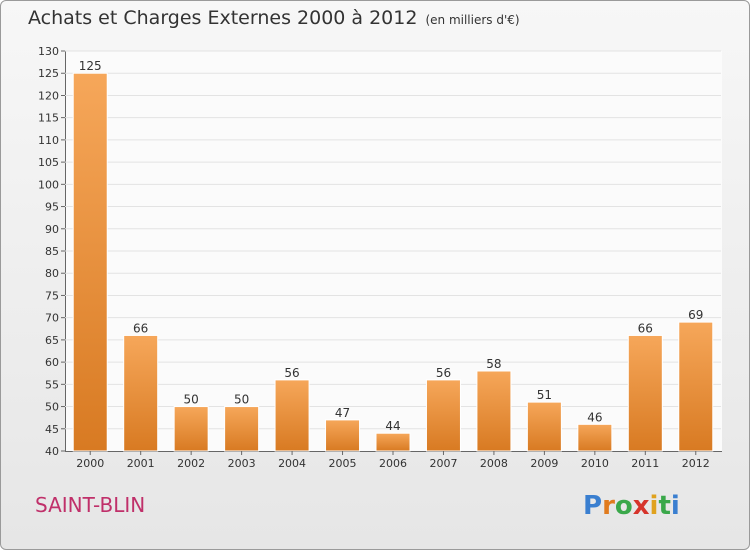 Image resolution: width=750 pixels, height=550 pixels. What do you see at coordinates (645, 328) in the screenshot?
I see `data-label-2011: 66` at bounding box center [645, 328].